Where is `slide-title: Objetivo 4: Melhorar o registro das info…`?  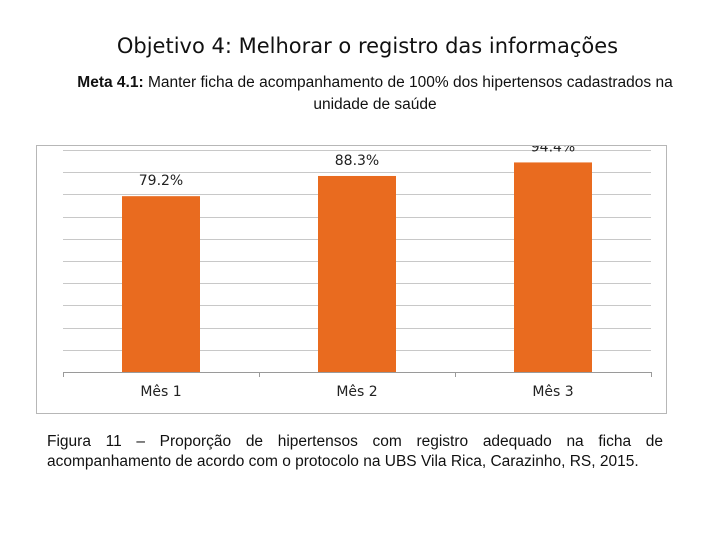
slide-title: Objetivo 4: Melhorar o registro das info… is located at coordinates (367, 46).